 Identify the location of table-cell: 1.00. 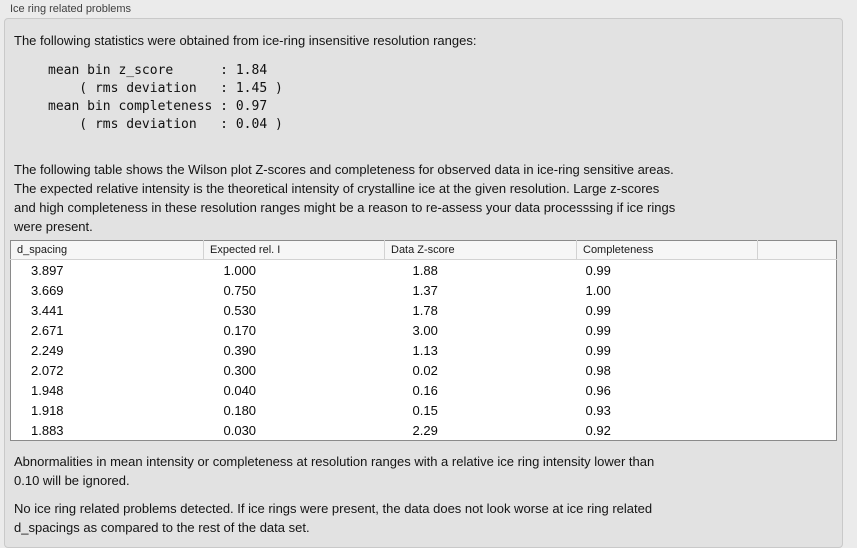
(598, 290).